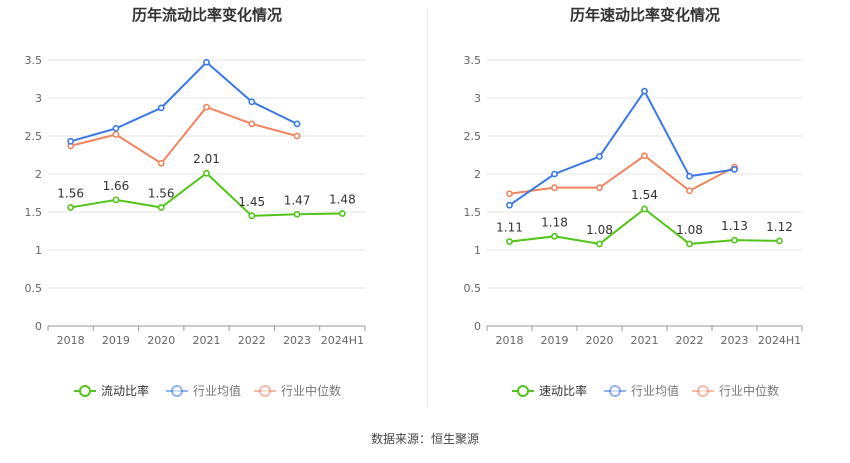  I want to click on data-label: 1.11, so click(509, 228).